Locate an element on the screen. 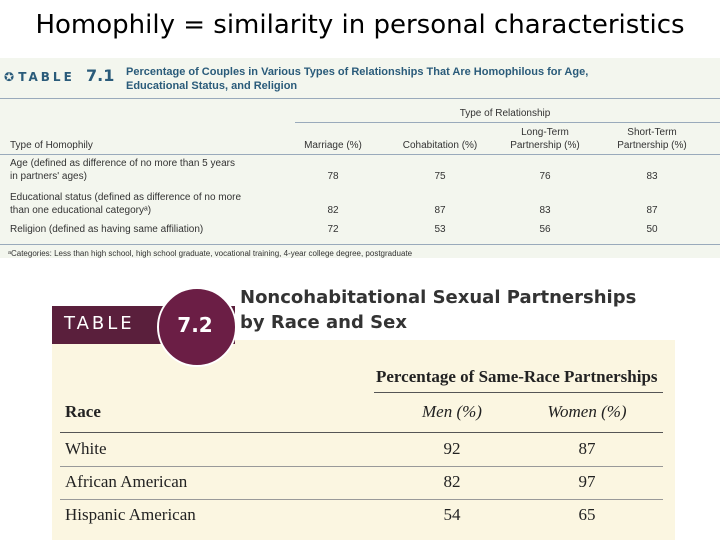 Image resolution: width=720 pixels, height=540 pixels. column-header: Men (%) is located at coordinates (452, 411).